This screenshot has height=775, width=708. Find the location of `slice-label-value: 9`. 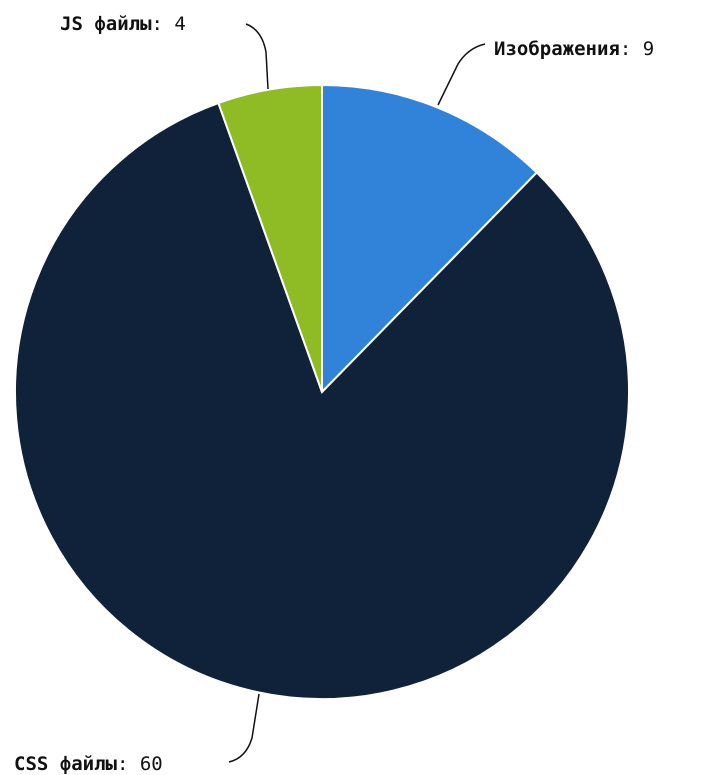

slice-label-value: 9 is located at coordinates (648, 49).